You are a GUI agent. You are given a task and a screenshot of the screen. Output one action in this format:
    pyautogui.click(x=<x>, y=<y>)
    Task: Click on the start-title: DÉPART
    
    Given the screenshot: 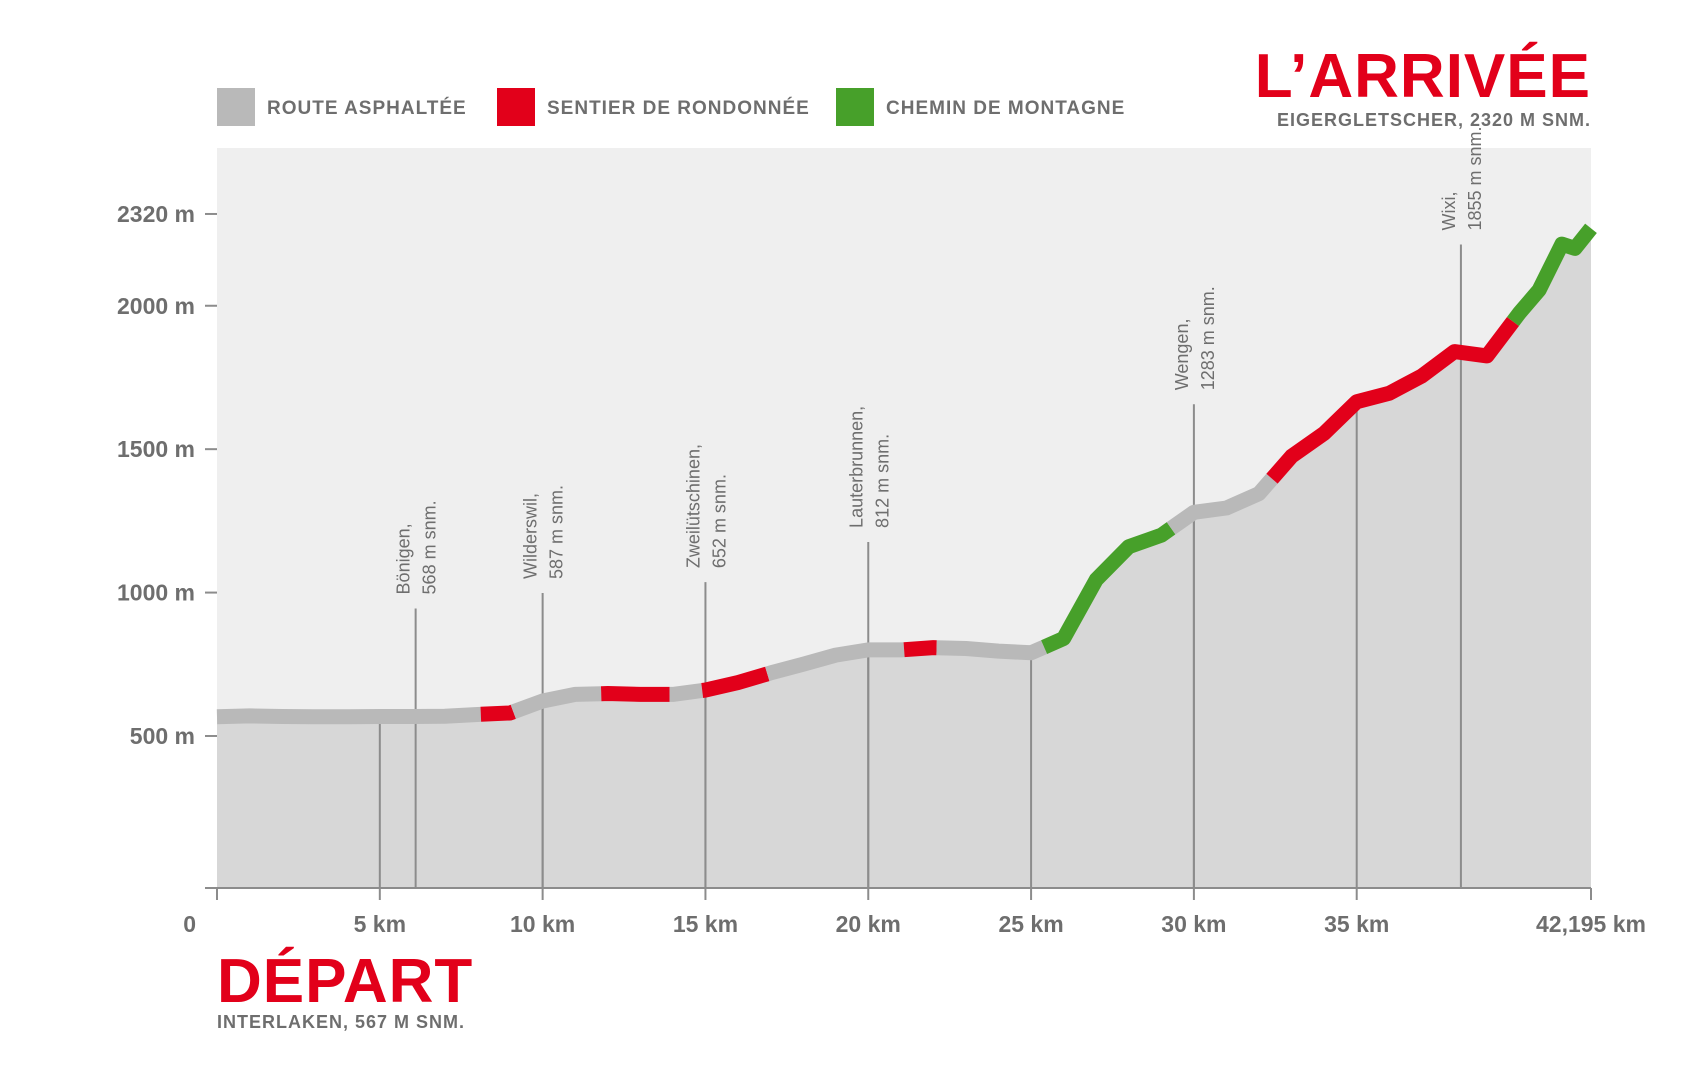 What is the action you would take?
    pyautogui.click(x=345, y=981)
    